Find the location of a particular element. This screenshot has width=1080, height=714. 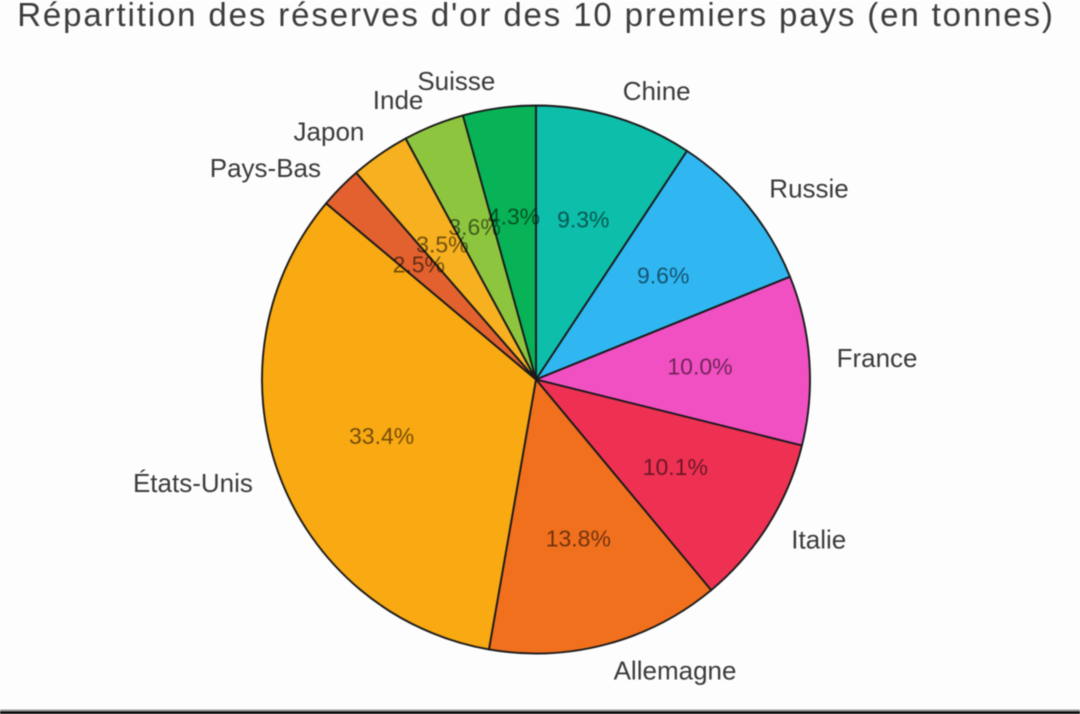

svg-text: États-Unis is located at coordinates (193, 483).